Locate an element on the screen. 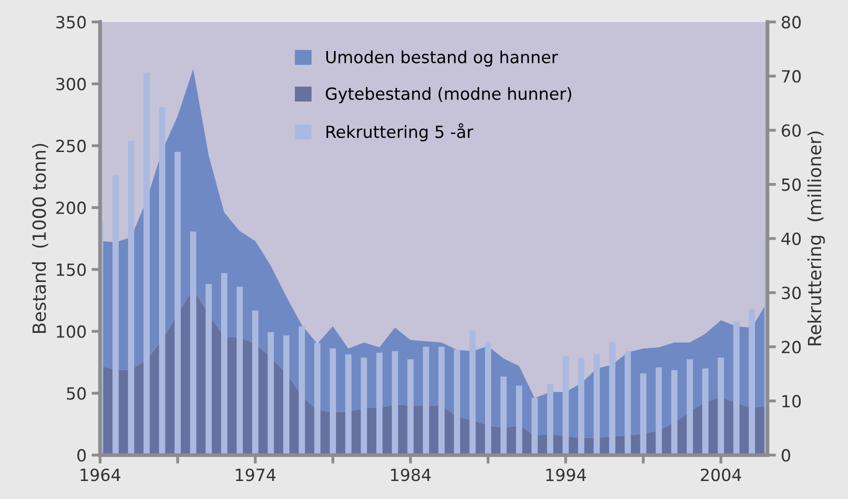 Image resolution: width=848 pixels, height=499 pixels. y2-tick-label: 80 is located at coordinates (791, 22).